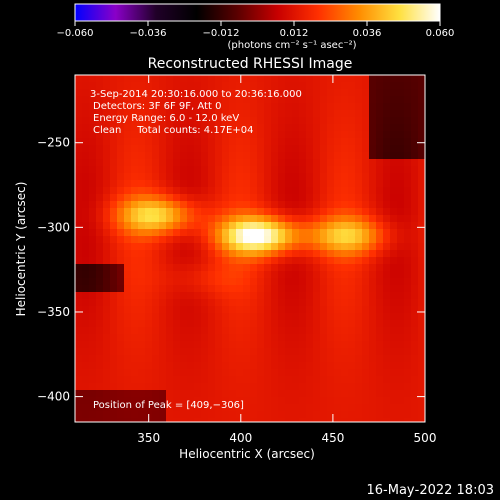 The width and height of the screenshot is (500, 500). What do you see at coordinates (173, 130) in the screenshot?
I see `annotation-clean-counts: Clean Total counts: 4.17E+04` at bounding box center [173, 130].